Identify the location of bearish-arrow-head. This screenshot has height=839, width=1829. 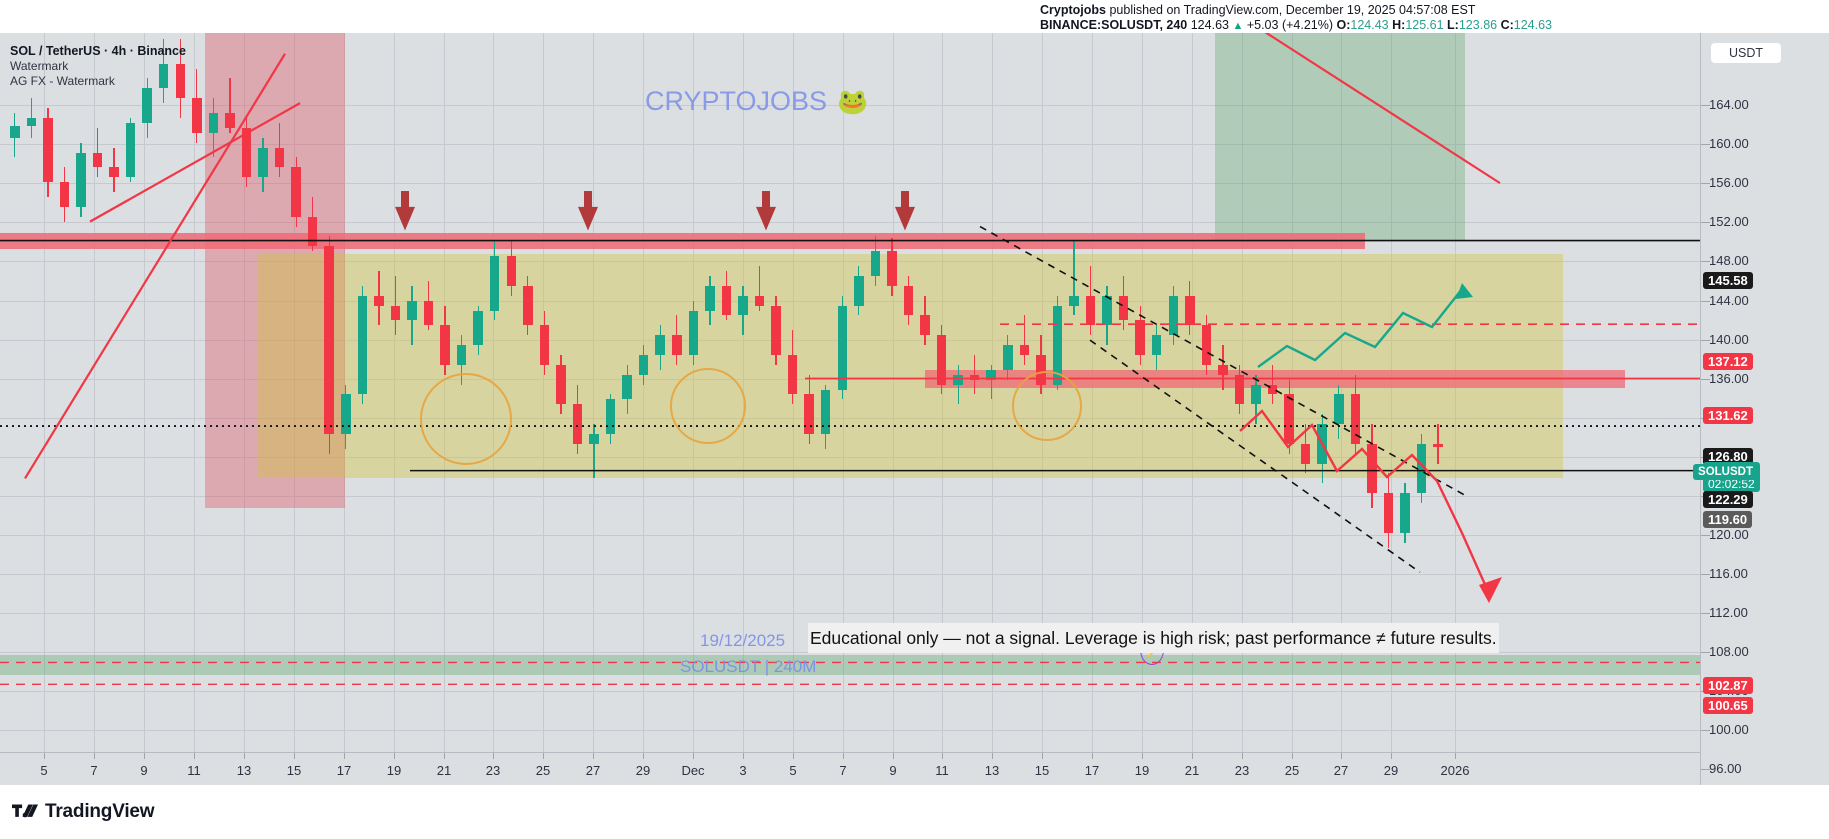
(1490, 590).